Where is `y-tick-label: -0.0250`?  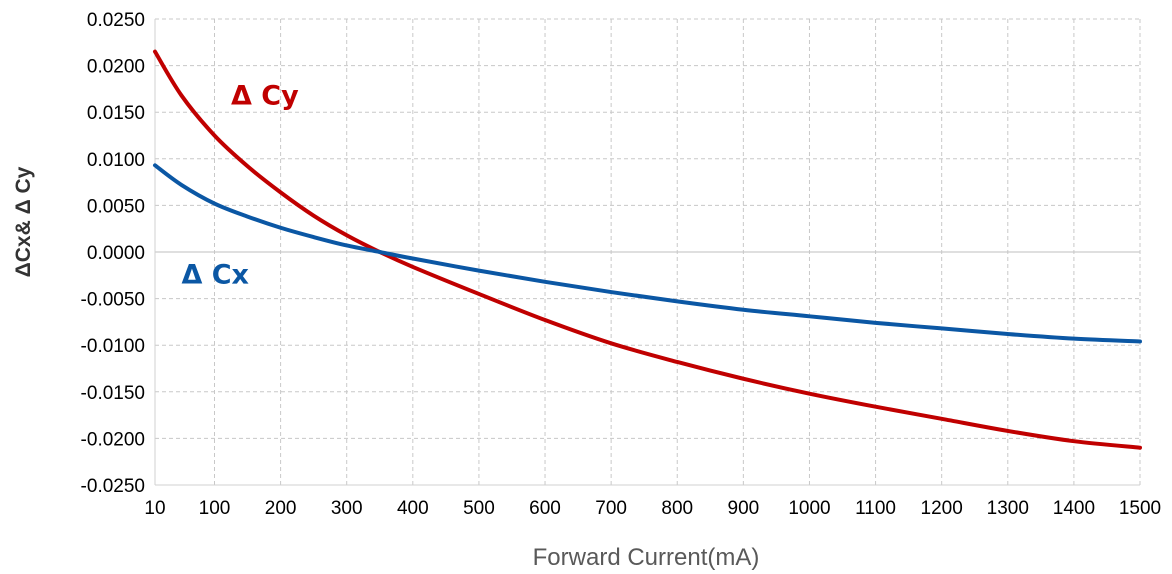 y-tick-label: -0.0250 is located at coordinates (113, 486).